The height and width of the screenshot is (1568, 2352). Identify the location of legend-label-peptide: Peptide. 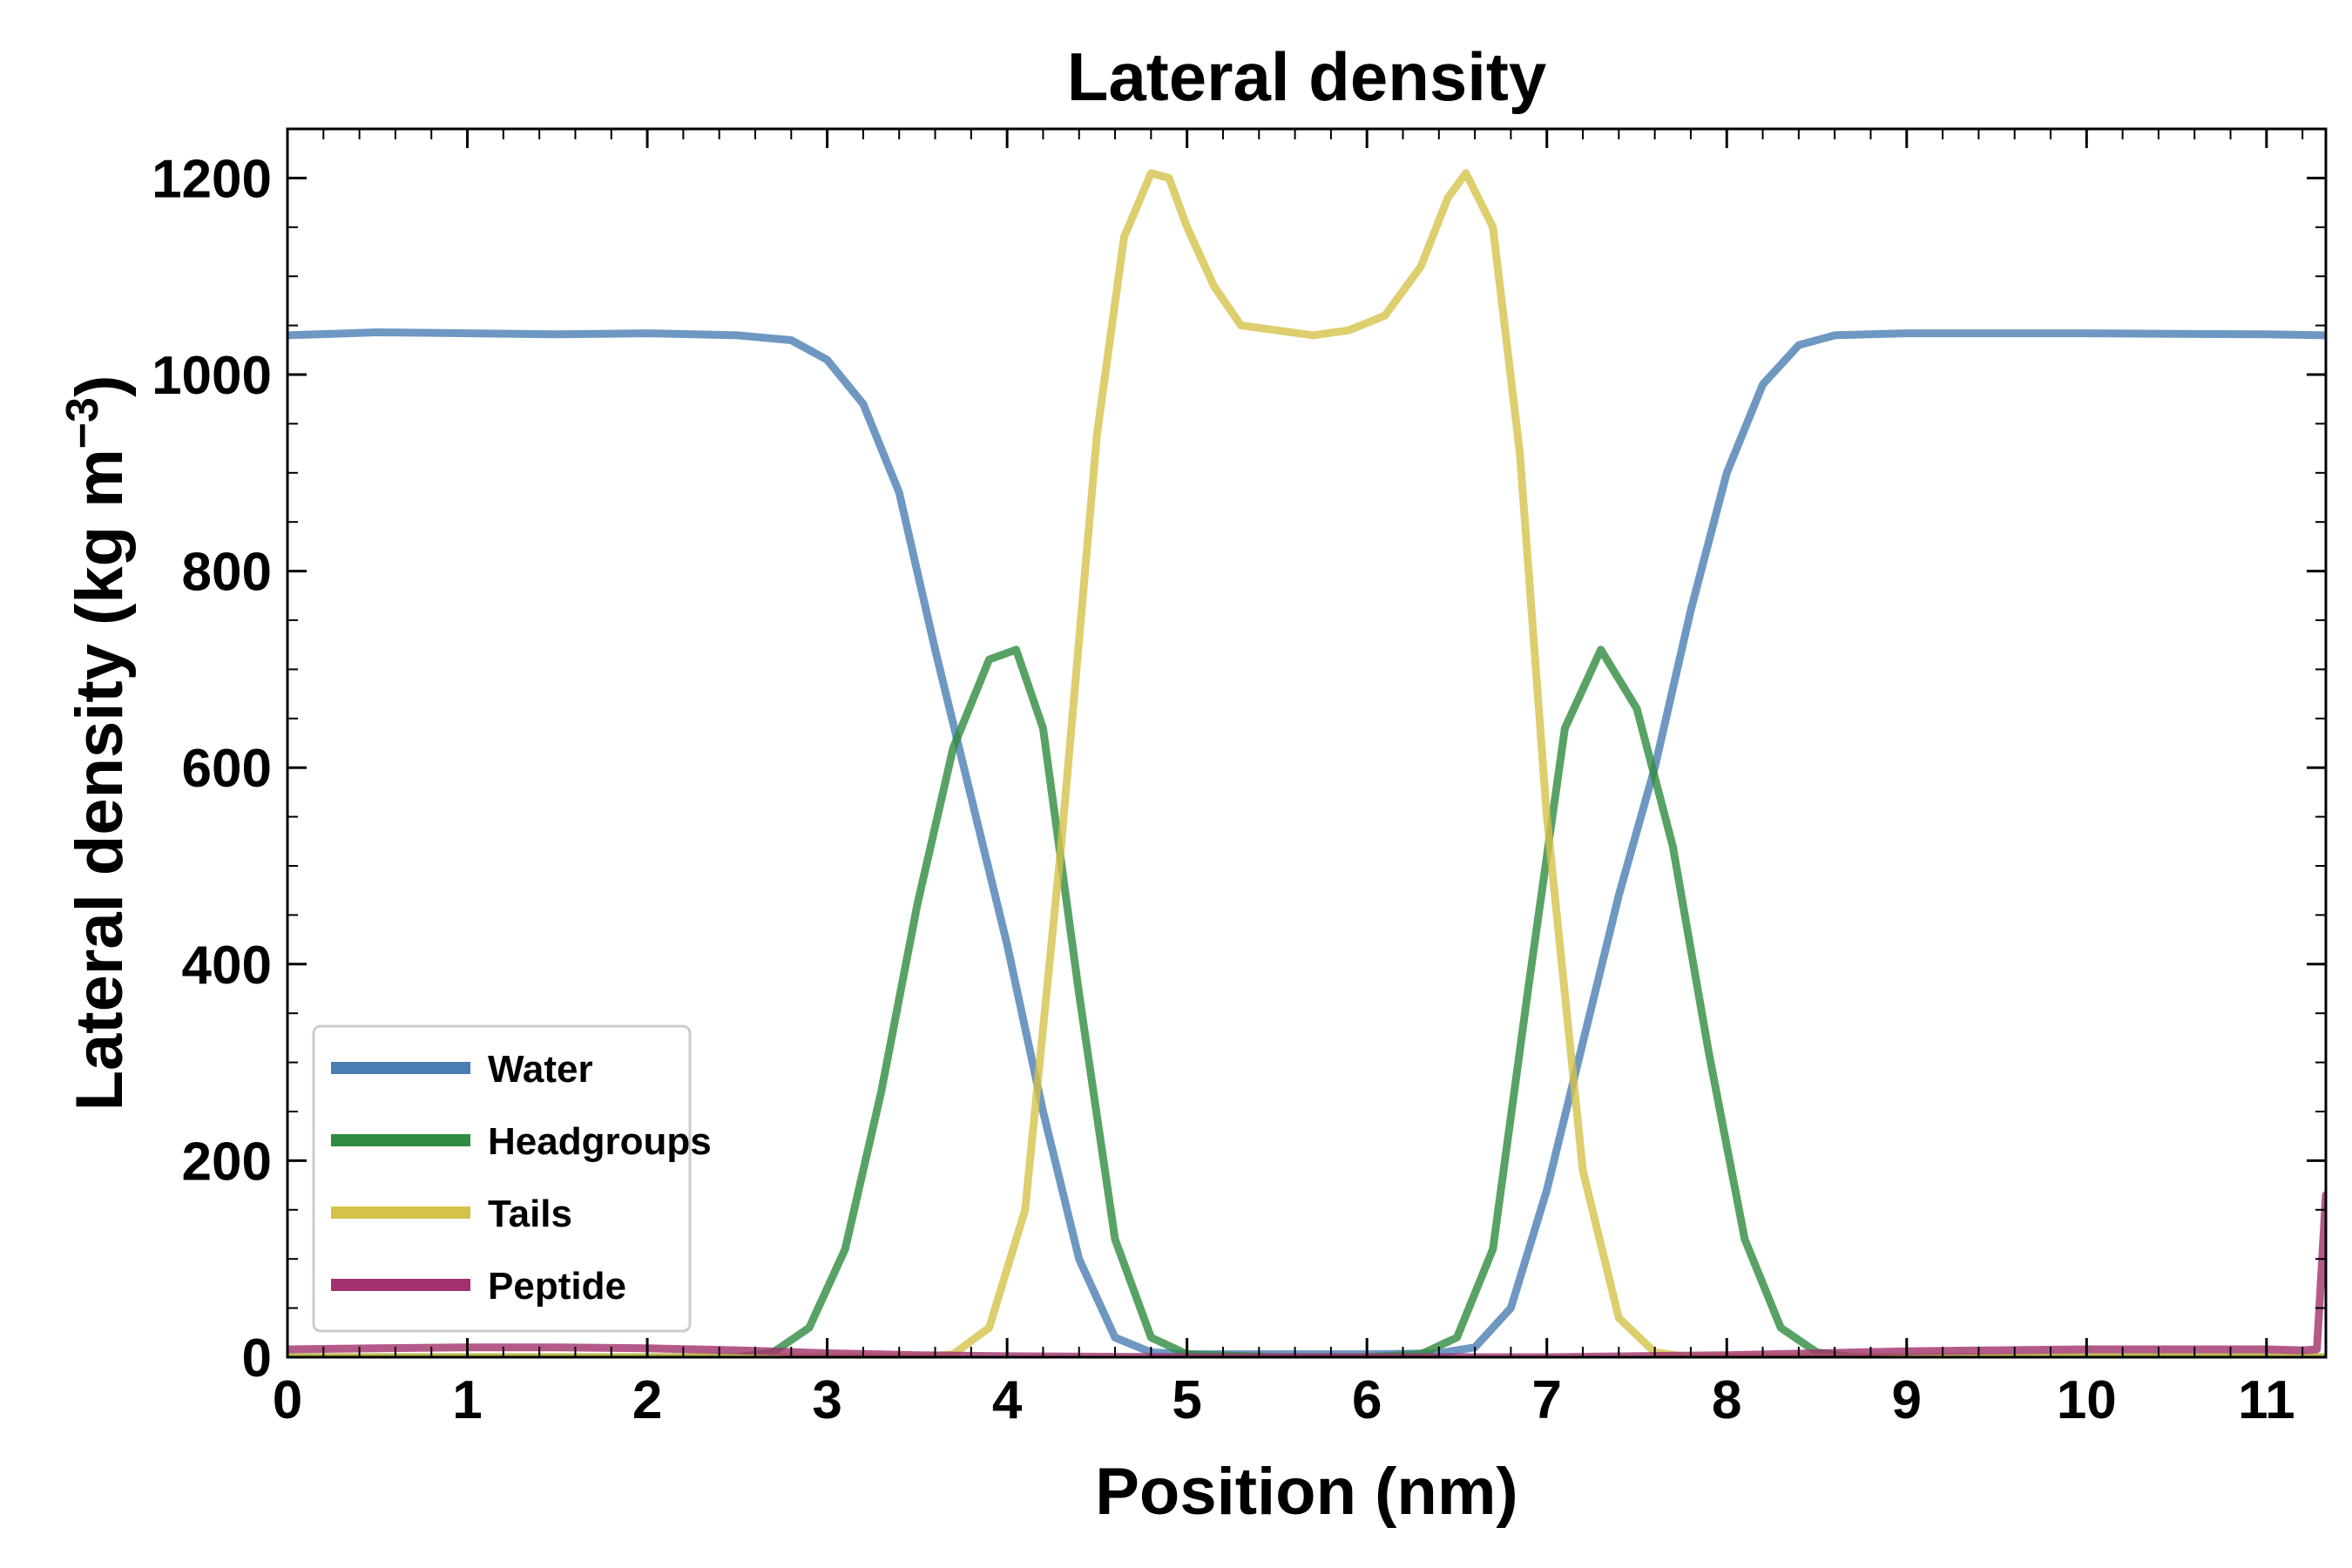
(557, 1286).